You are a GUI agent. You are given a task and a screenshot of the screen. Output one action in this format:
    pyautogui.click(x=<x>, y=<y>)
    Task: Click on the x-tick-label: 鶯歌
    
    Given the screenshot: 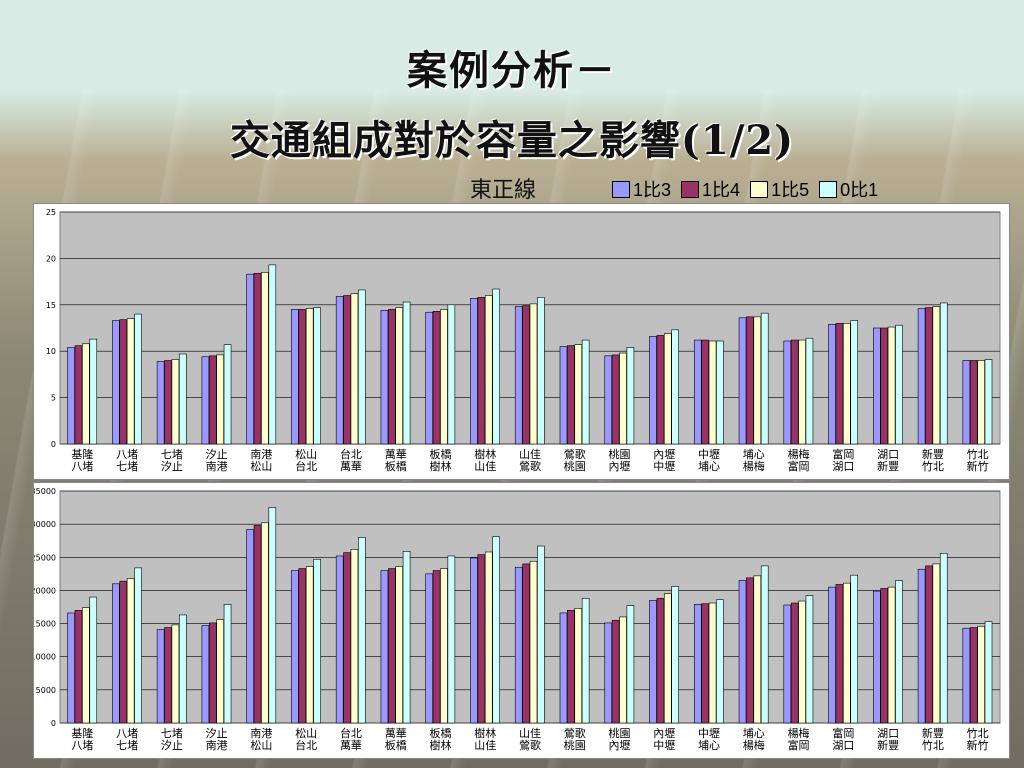 What is the action you would take?
    pyautogui.click(x=575, y=454)
    